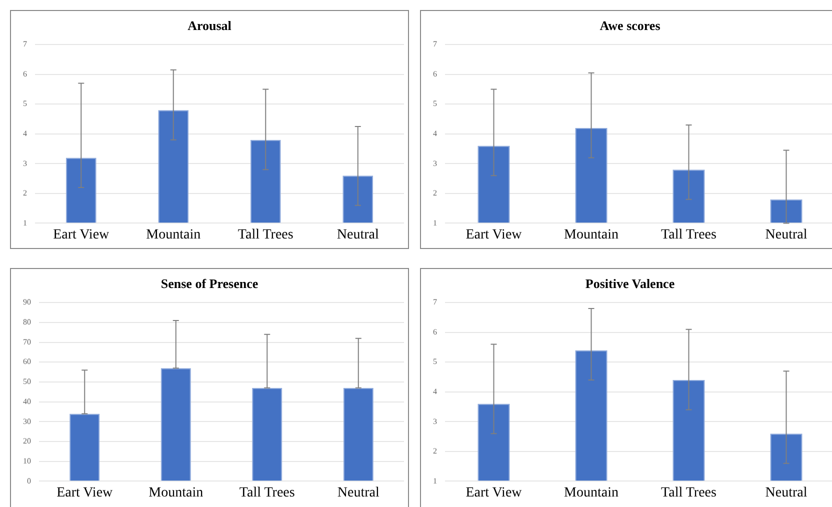 Image resolution: width=832 pixels, height=507 pixels. I want to click on chart-title: Sense of Presence, so click(209, 284).